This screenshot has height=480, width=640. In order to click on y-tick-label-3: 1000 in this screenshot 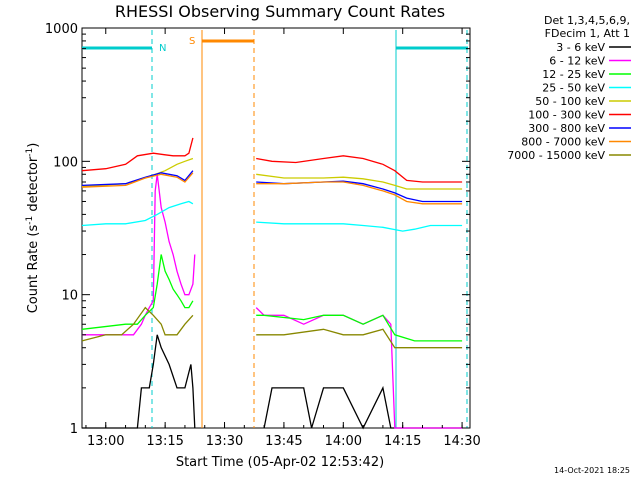, I will do `click(61, 29)`.